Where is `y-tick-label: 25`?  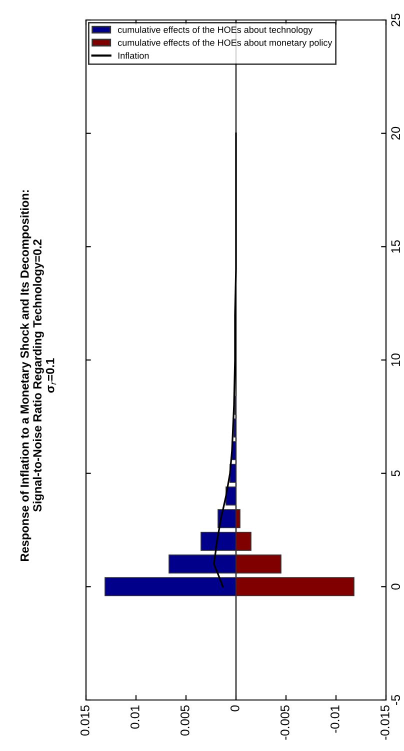 y-tick-label: 25 is located at coordinates (395, 20).